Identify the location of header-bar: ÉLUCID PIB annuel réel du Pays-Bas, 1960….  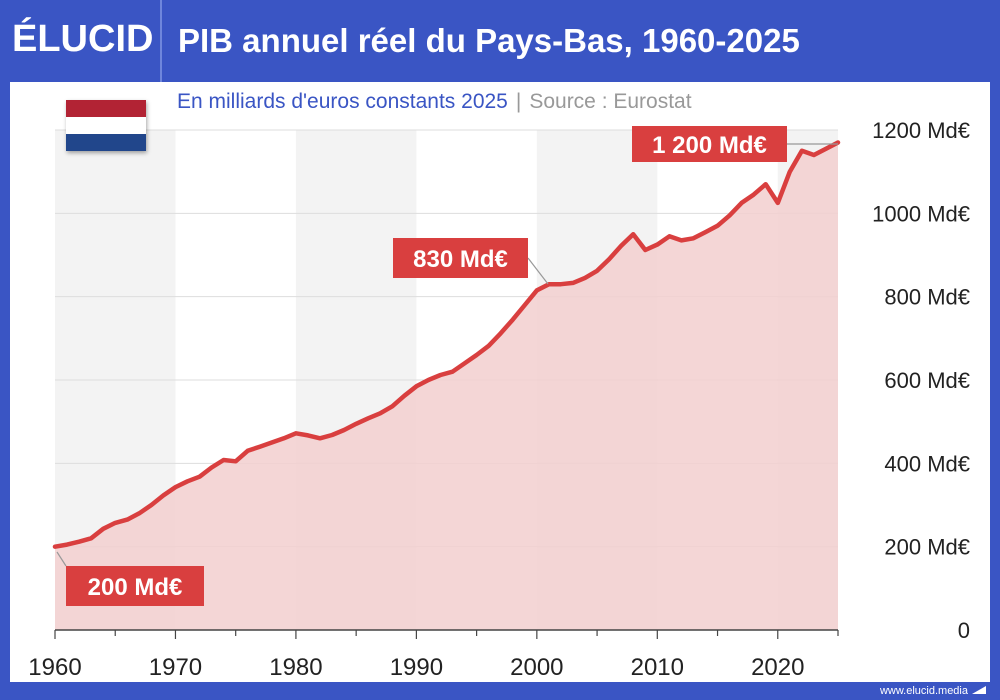
(500, 41).